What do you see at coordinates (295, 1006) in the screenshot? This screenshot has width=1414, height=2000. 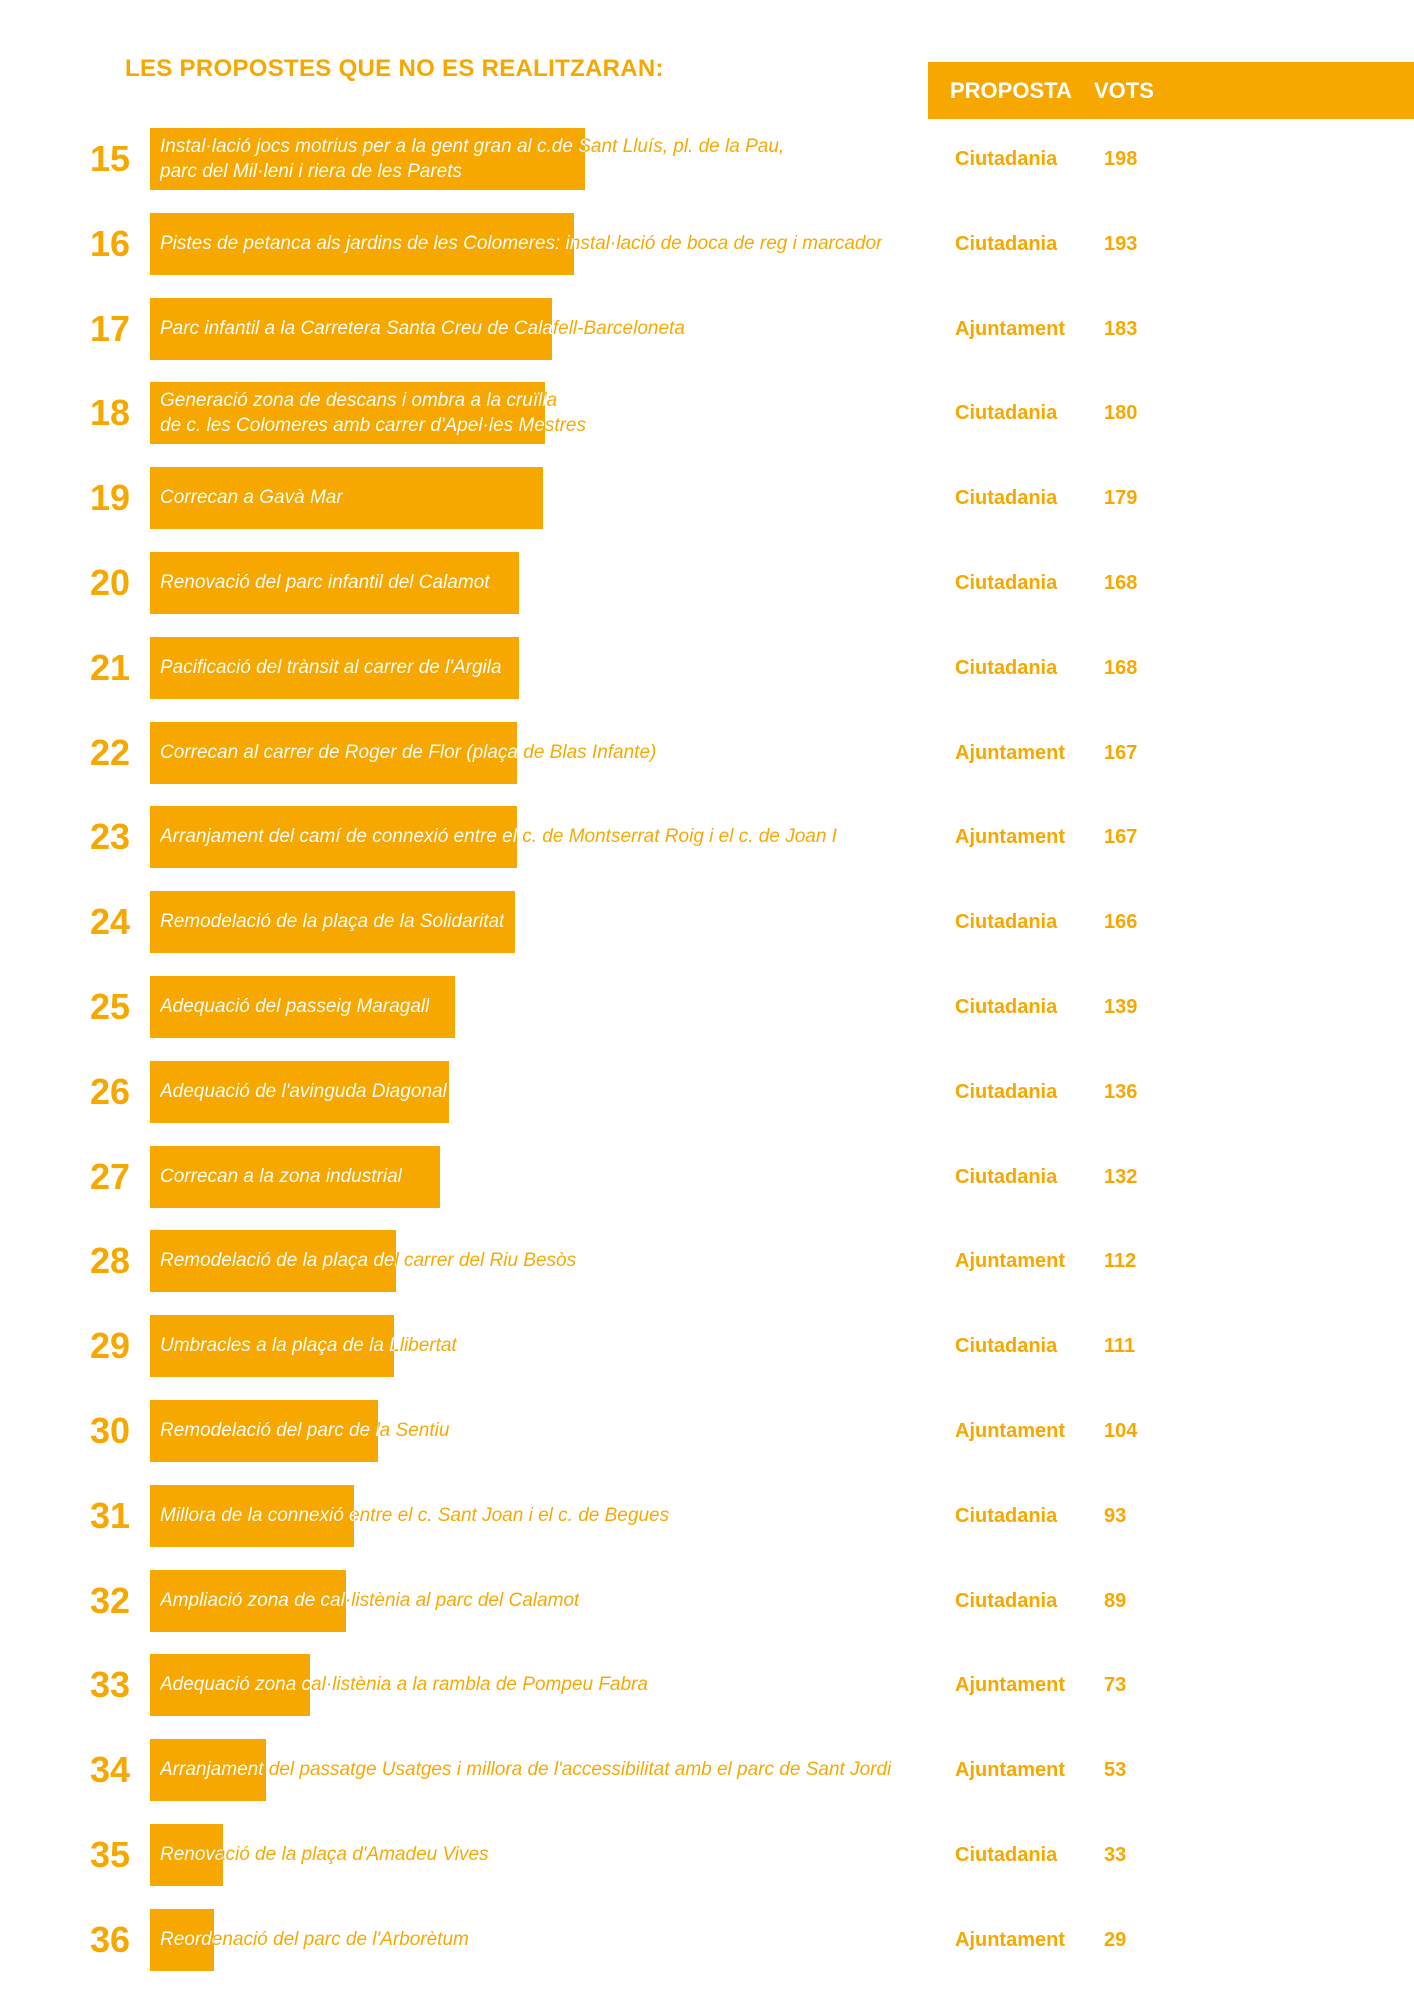 I see `proposal-label: Adequació del passeig Maragall` at bounding box center [295, 1006].